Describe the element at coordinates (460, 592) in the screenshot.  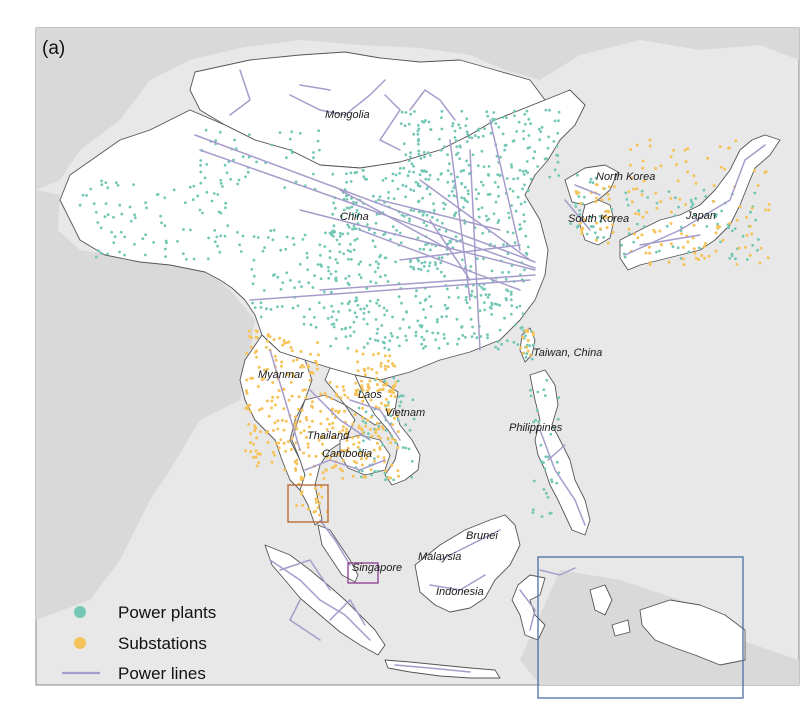
I see `label-indonesia: Indonesia` at that location.